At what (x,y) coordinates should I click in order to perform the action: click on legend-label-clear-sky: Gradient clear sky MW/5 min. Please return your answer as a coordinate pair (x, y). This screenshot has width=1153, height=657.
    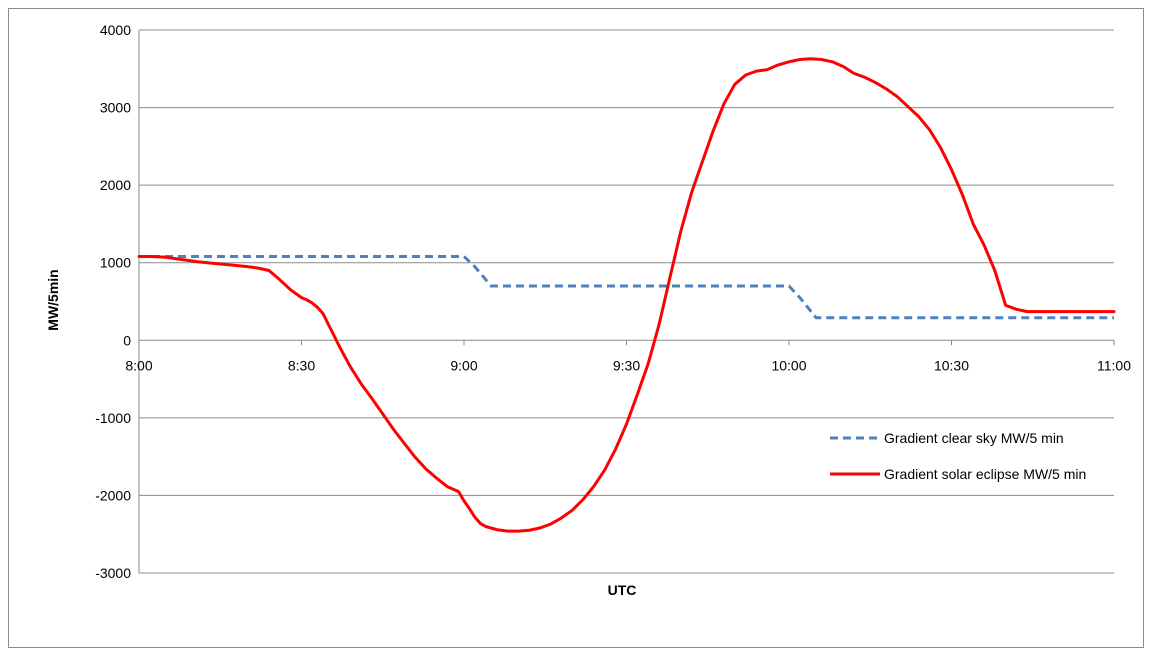
    Looking at the image, I should click on (974, 438).